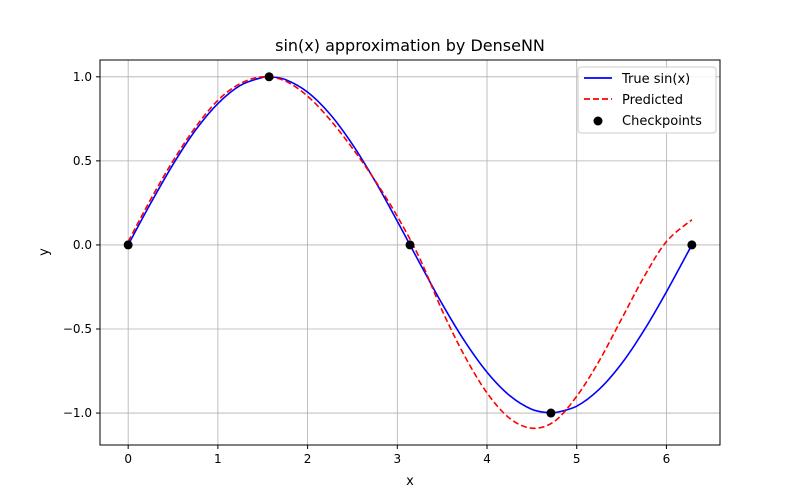  I want to click on x-tick-label: 5, so click(577, 459).